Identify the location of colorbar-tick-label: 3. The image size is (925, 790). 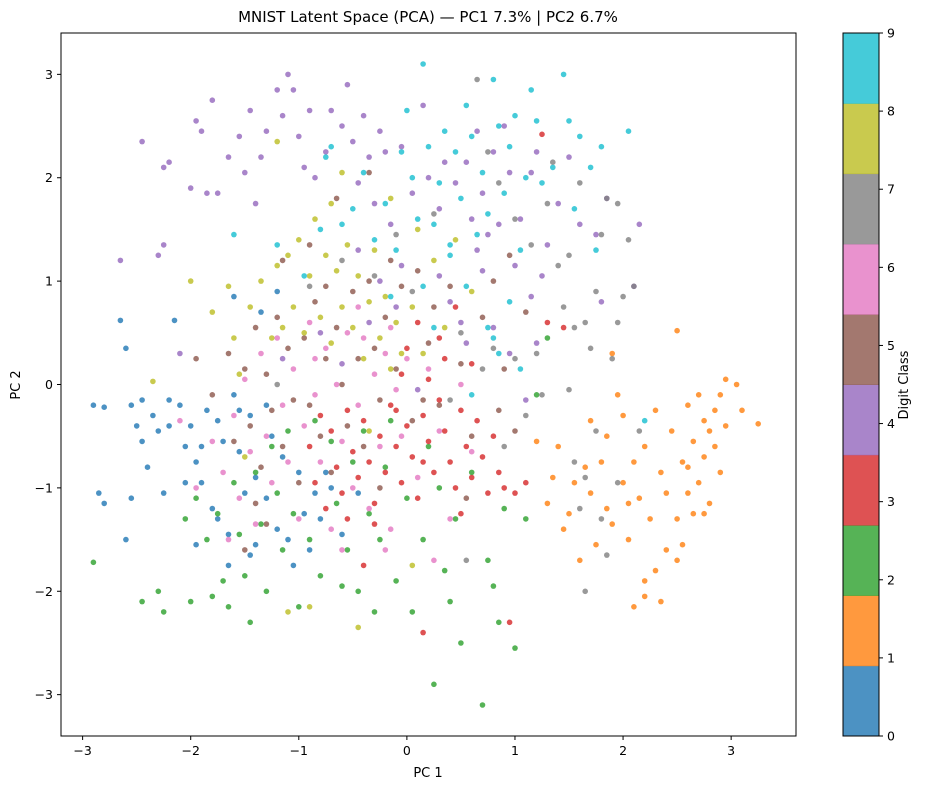
(891, 501).